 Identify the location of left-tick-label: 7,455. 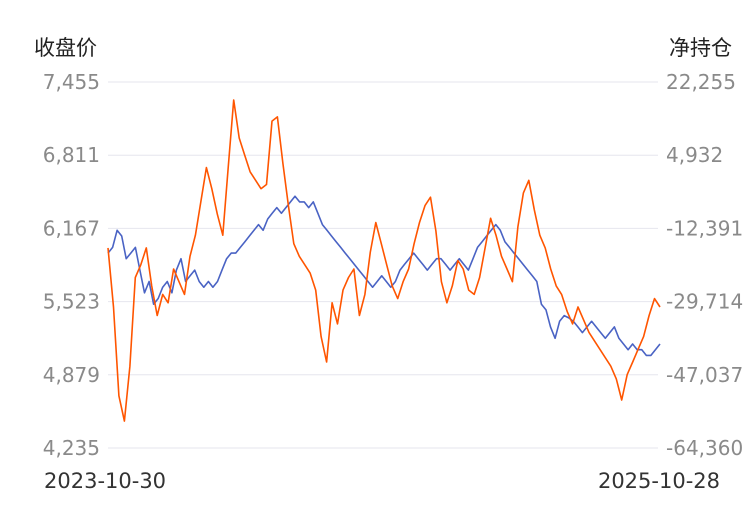
(71, 82).